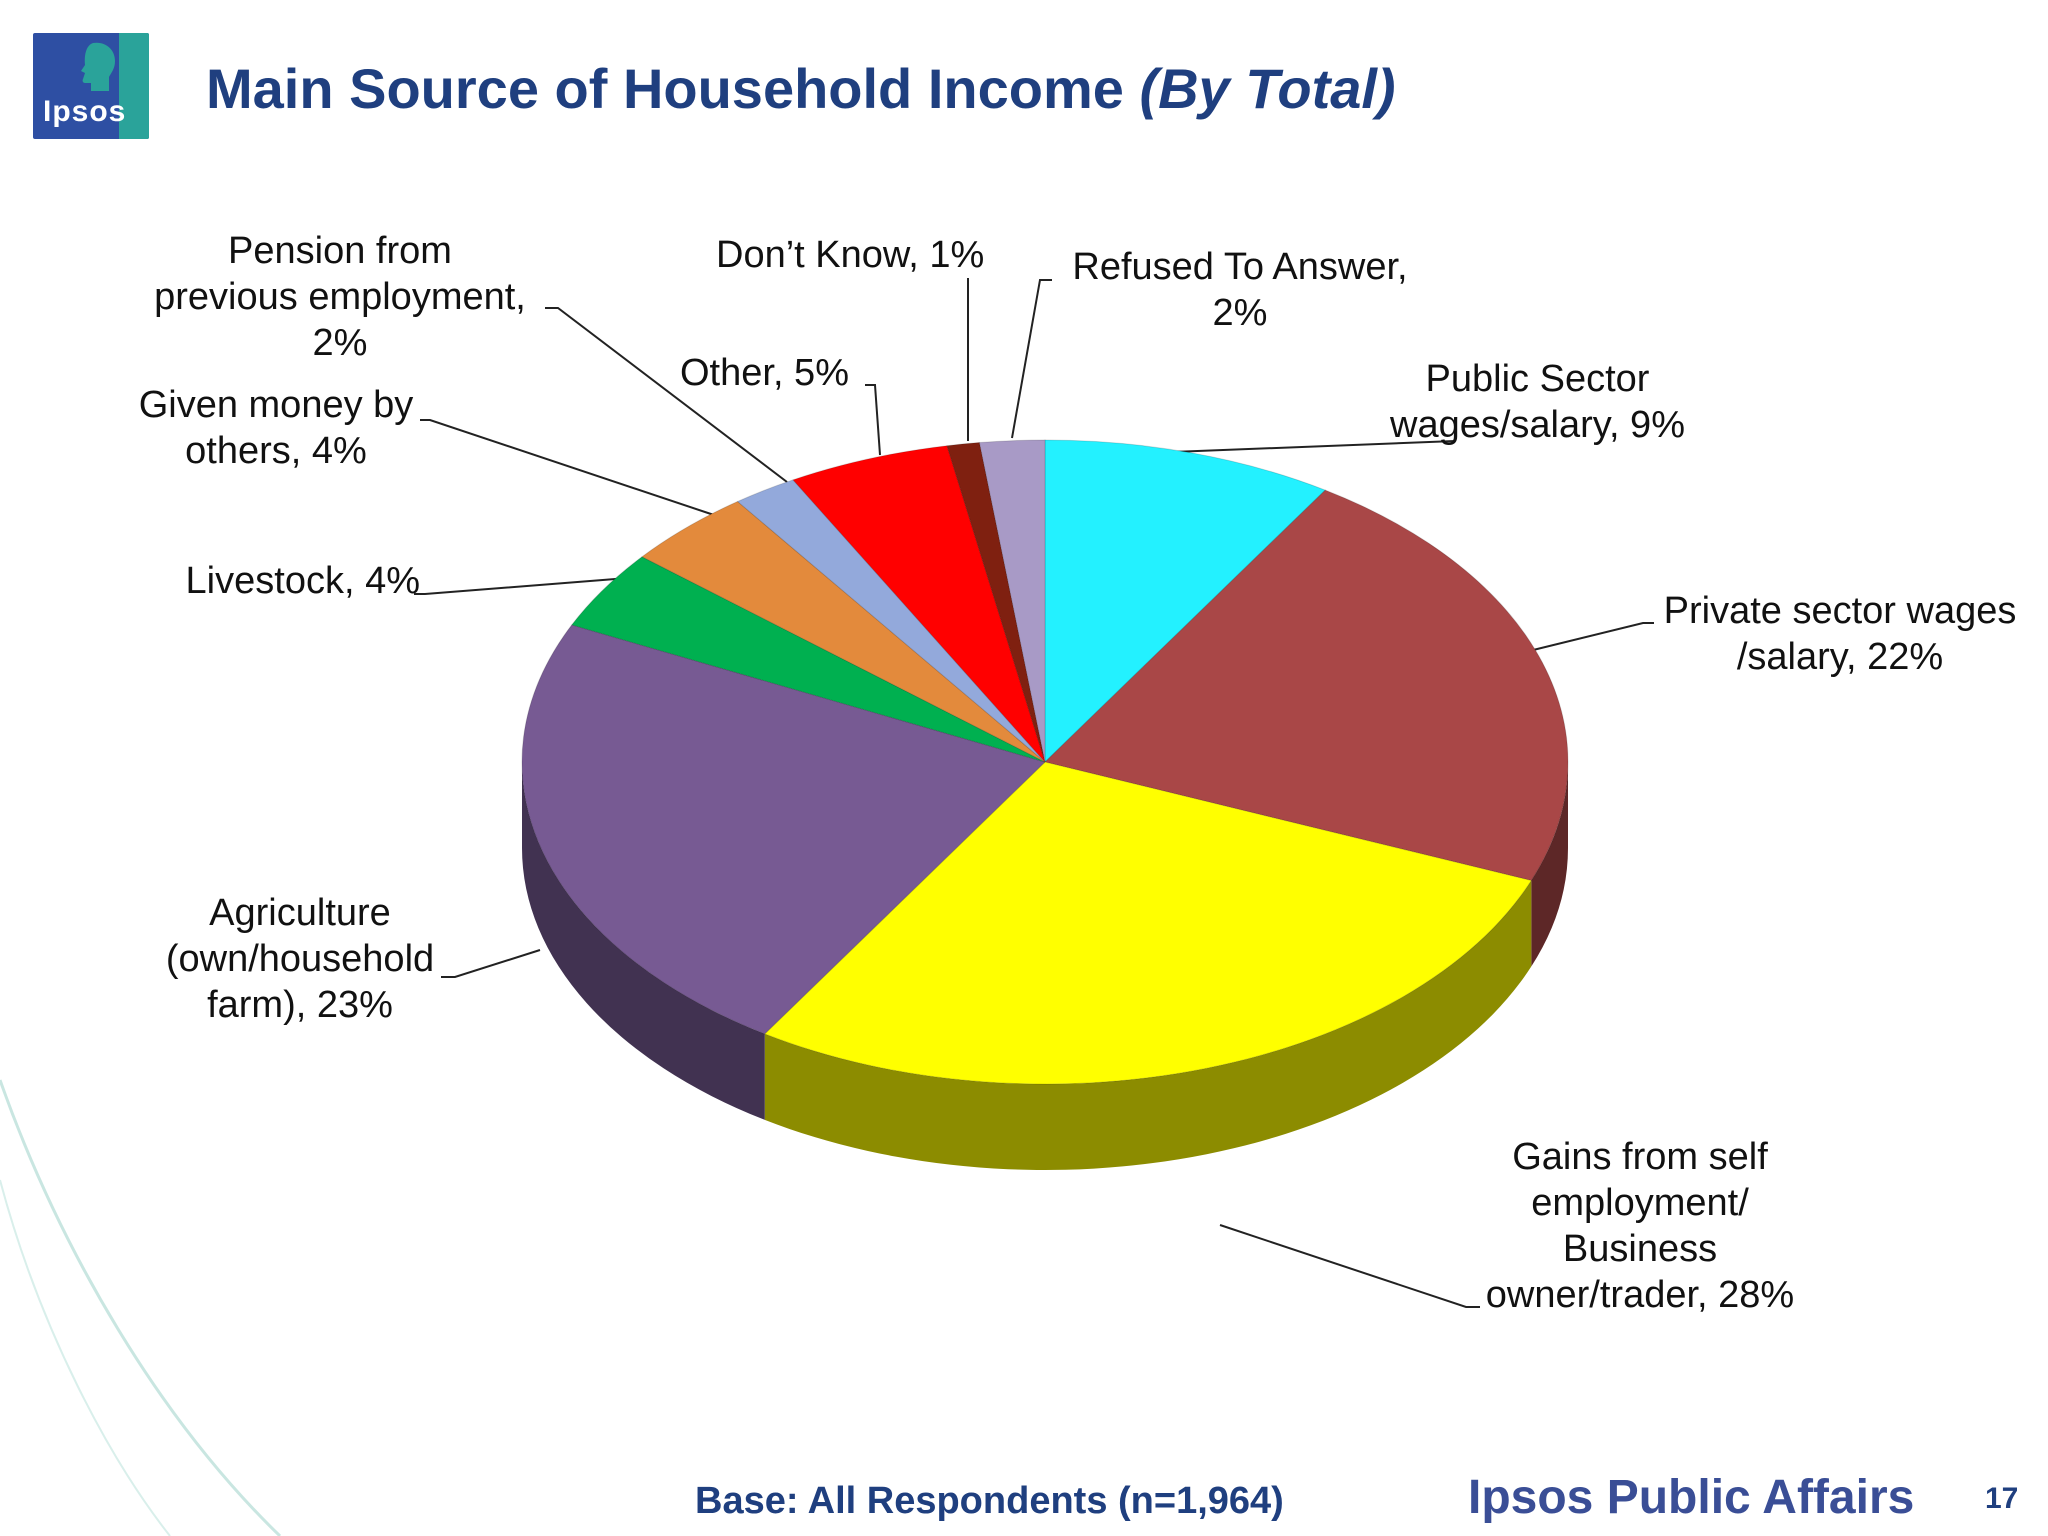  What do you see at coordinates (134, 86) in the screenshot?
I see `logo-accent-tab` at bounding box center [134, 86].